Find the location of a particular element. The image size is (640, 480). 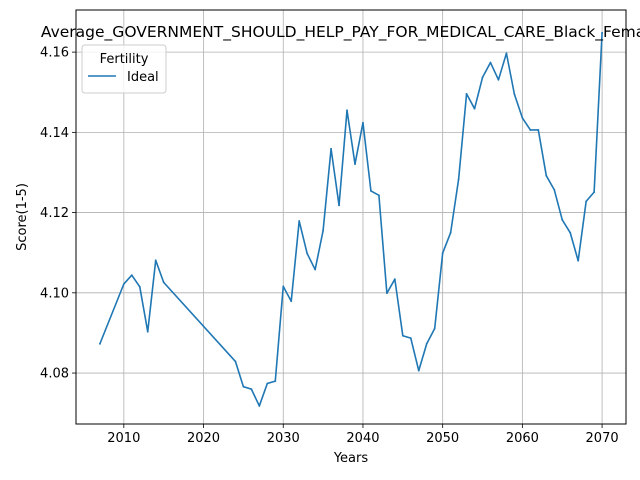

legend: Fertility Ideal is located at coordinates (124, 69).